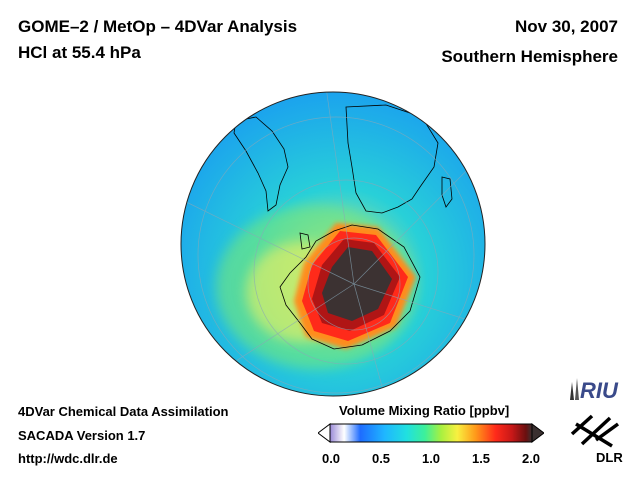 The height and width of the screenshot is (480, 640). I want to click on riu-logo: RIU, so click(594, 390).